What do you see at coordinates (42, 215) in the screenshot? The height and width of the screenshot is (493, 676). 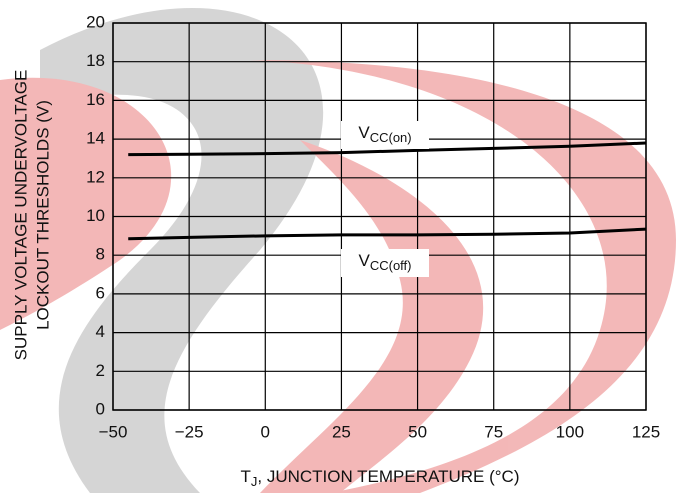 I see `y-label-line: LOCKOUT THRESHOLDS (V)` at bounding box center [42, 215].